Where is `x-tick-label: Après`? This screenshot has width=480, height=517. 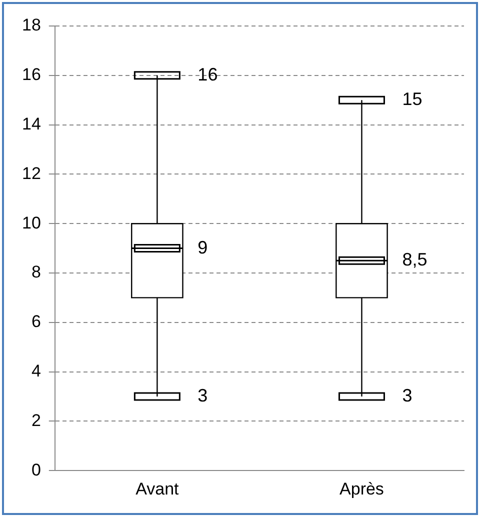 x-tick-label: Après is located at coordinates (362, 488).